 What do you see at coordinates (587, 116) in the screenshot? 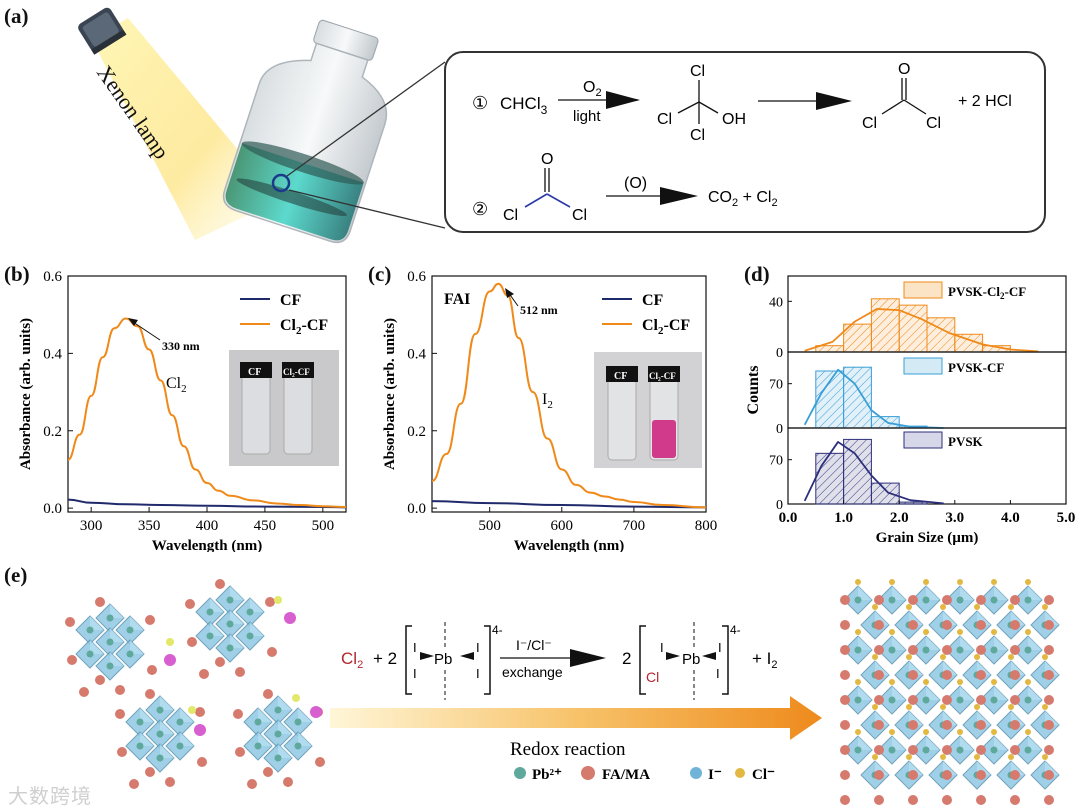
I see `reaction1-arrow-bottom: light` at bounding box center [587, 116].